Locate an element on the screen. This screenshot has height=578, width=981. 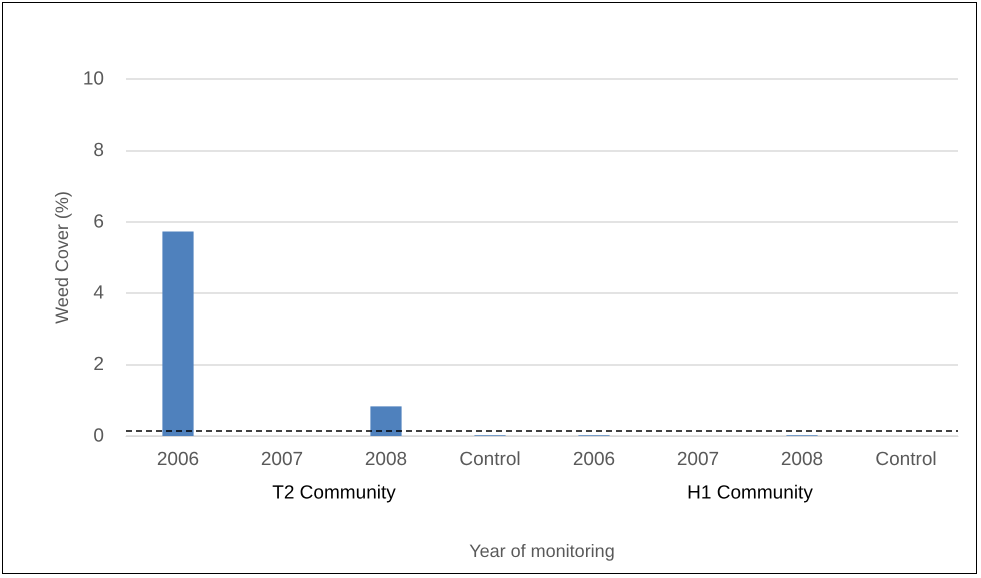
text: H1 Community is located at coordinates (750, 493).